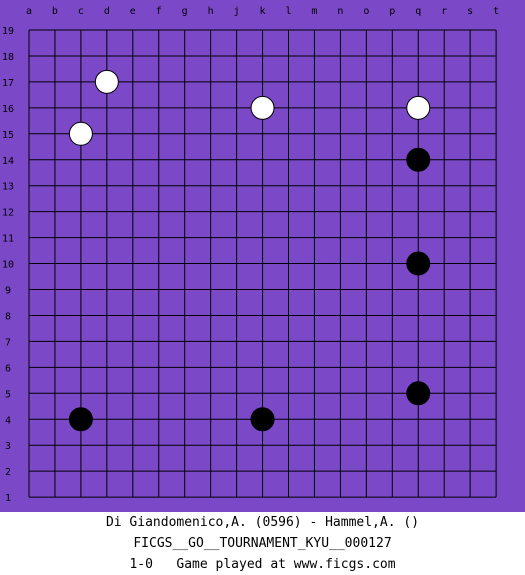 The height and width of the screenshot is (575, 525). What do you see at coordinates (262, 564) in the screenshot?
I see `result-line: 1-0 Game played at www.ficgs.com` at bounding box center [262, 564].